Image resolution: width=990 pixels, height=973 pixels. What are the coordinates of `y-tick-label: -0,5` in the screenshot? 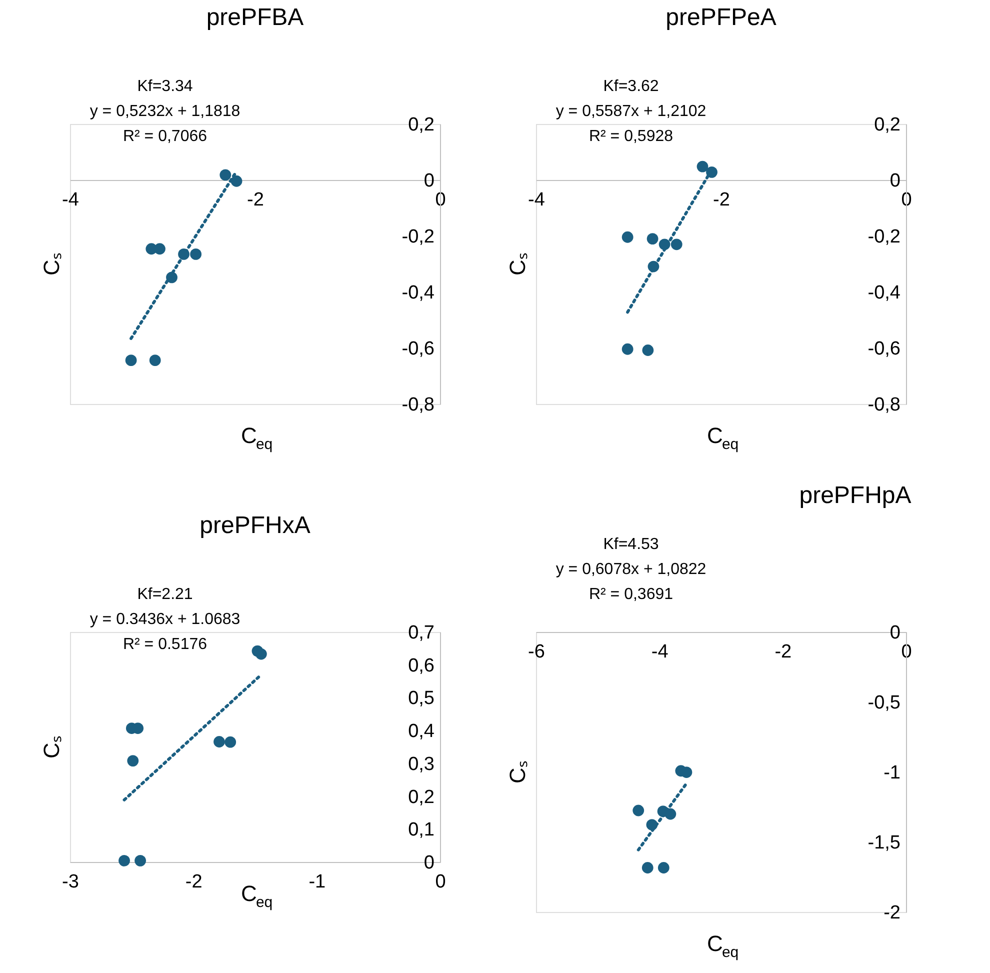 It's located at (884, 703).